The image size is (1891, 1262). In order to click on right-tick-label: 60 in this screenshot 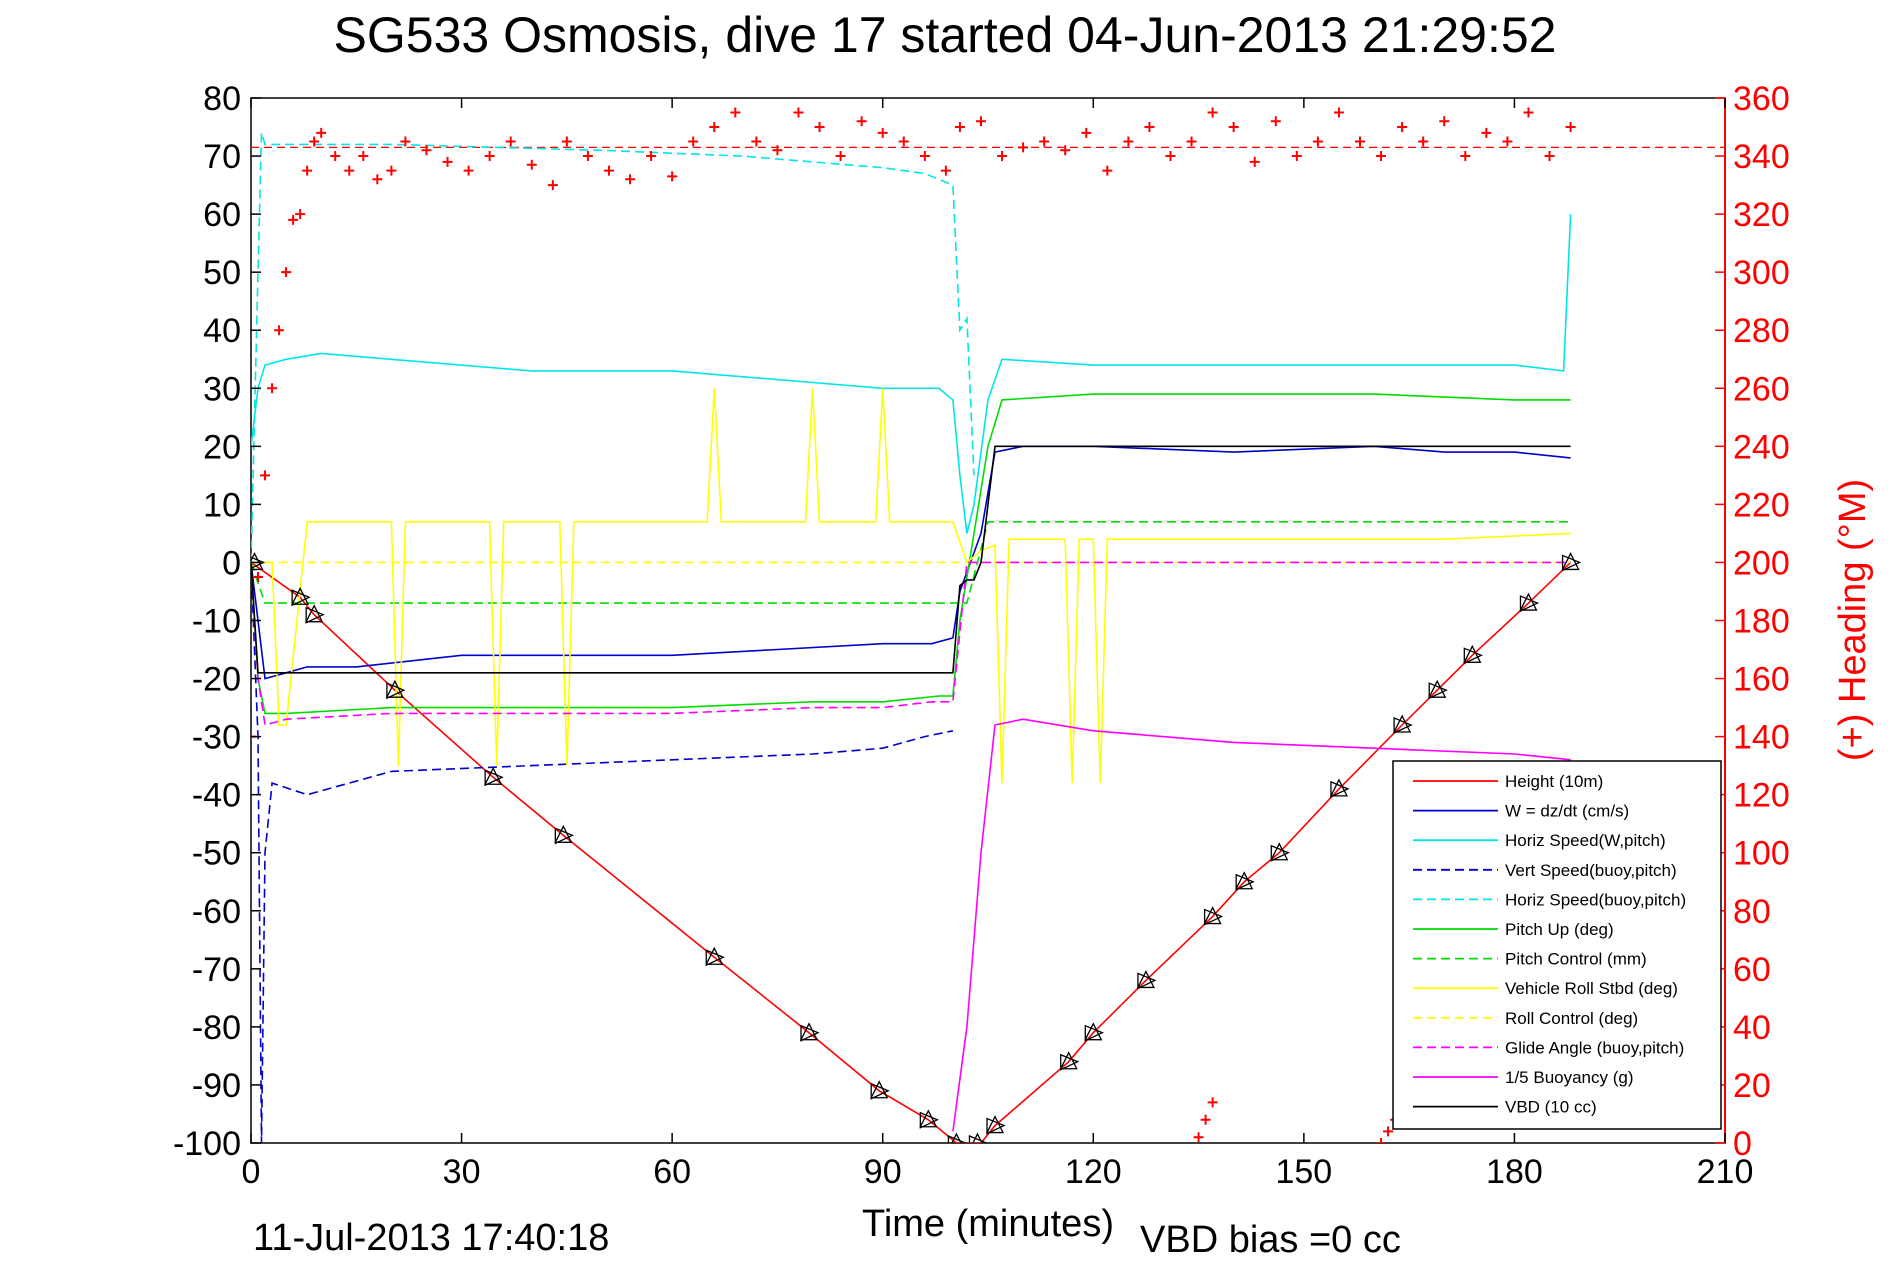, I will do `click(1752, 970)`.